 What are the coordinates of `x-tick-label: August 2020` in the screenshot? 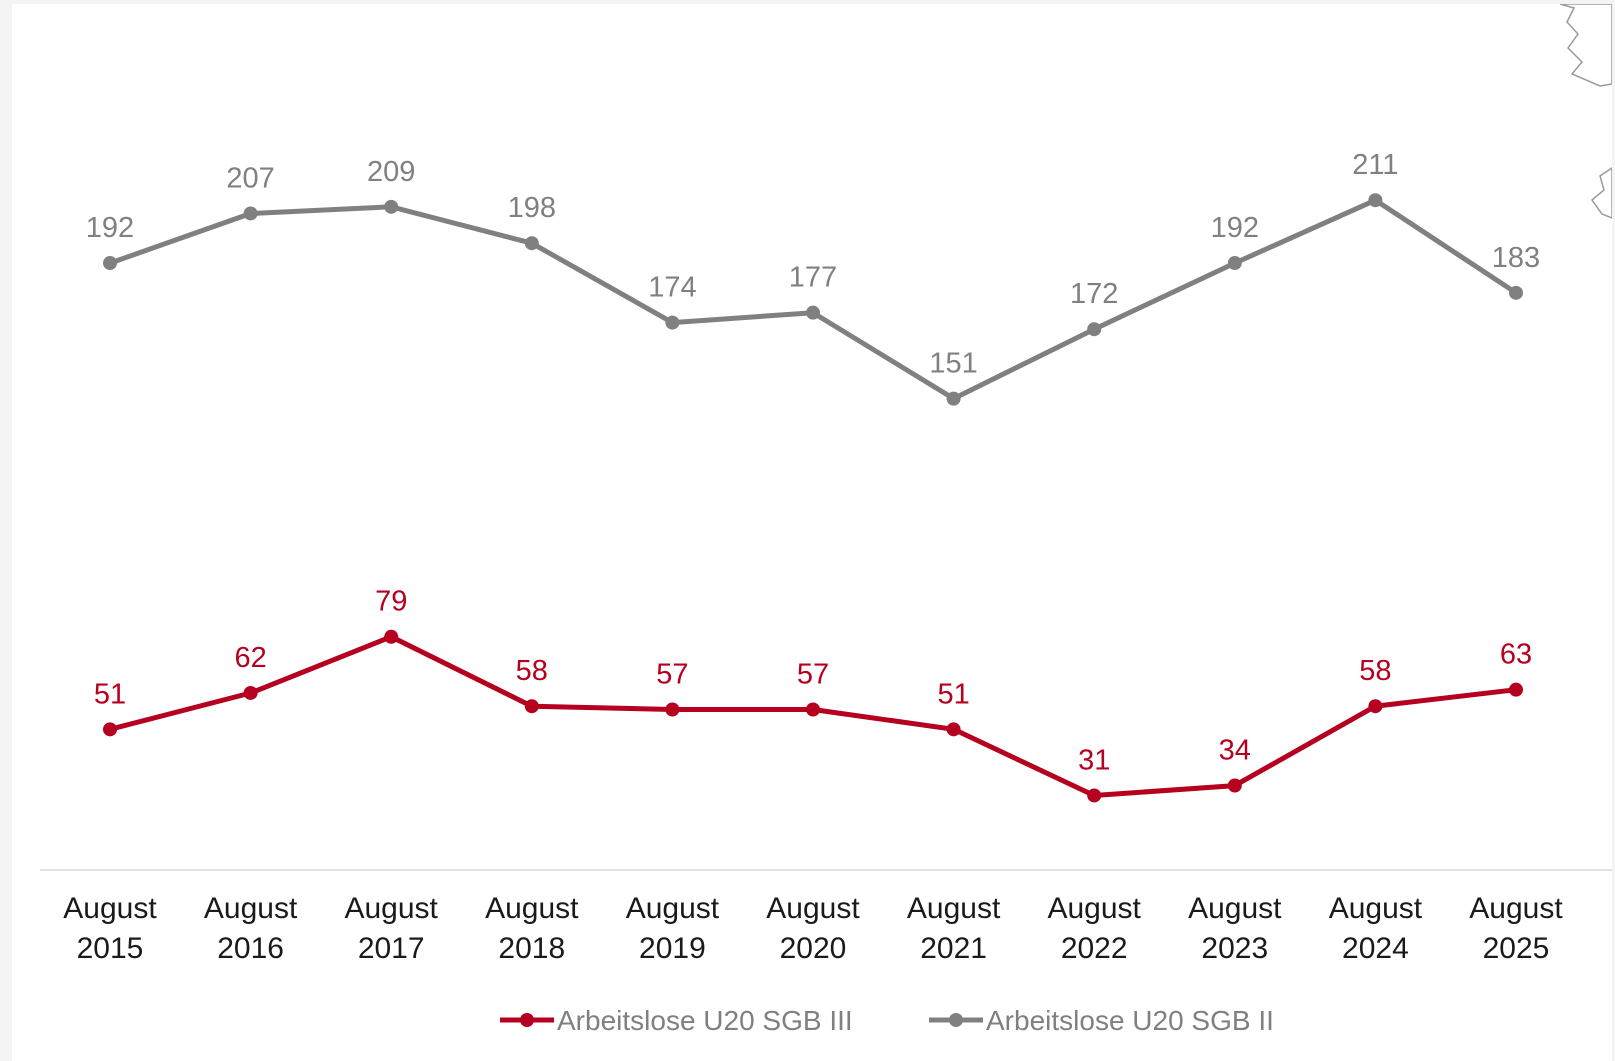 It's located at (813, 928).